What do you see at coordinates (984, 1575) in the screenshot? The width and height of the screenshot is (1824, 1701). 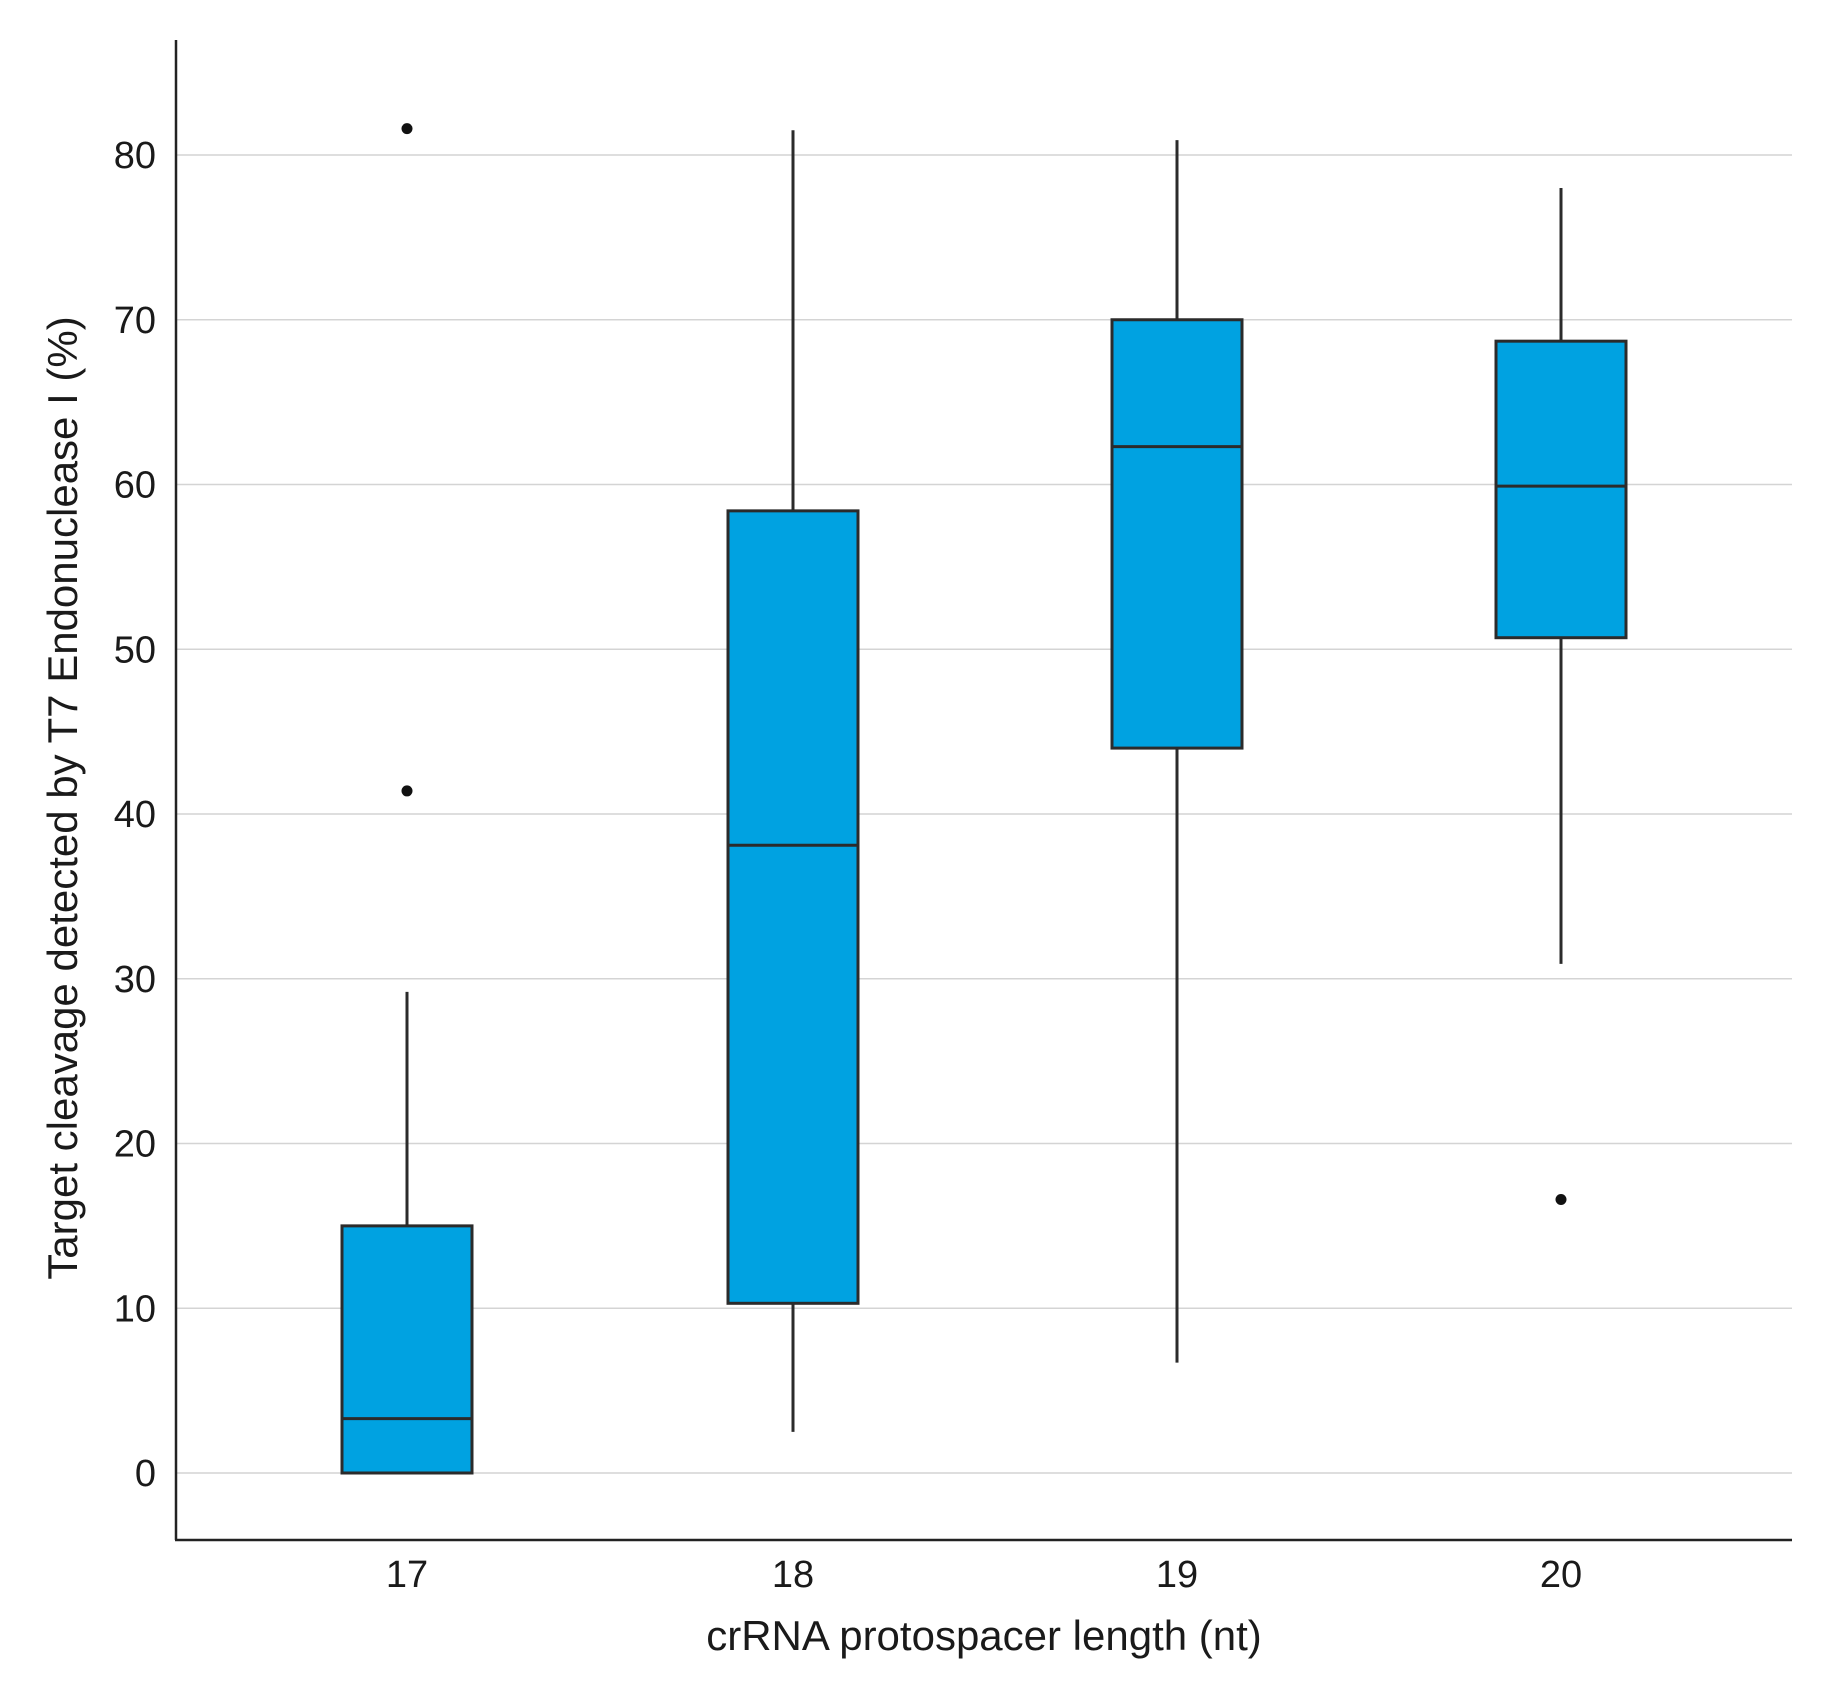 I see `x-tick-labels: 17 18 19 20` at bounding box center [984, 1575].